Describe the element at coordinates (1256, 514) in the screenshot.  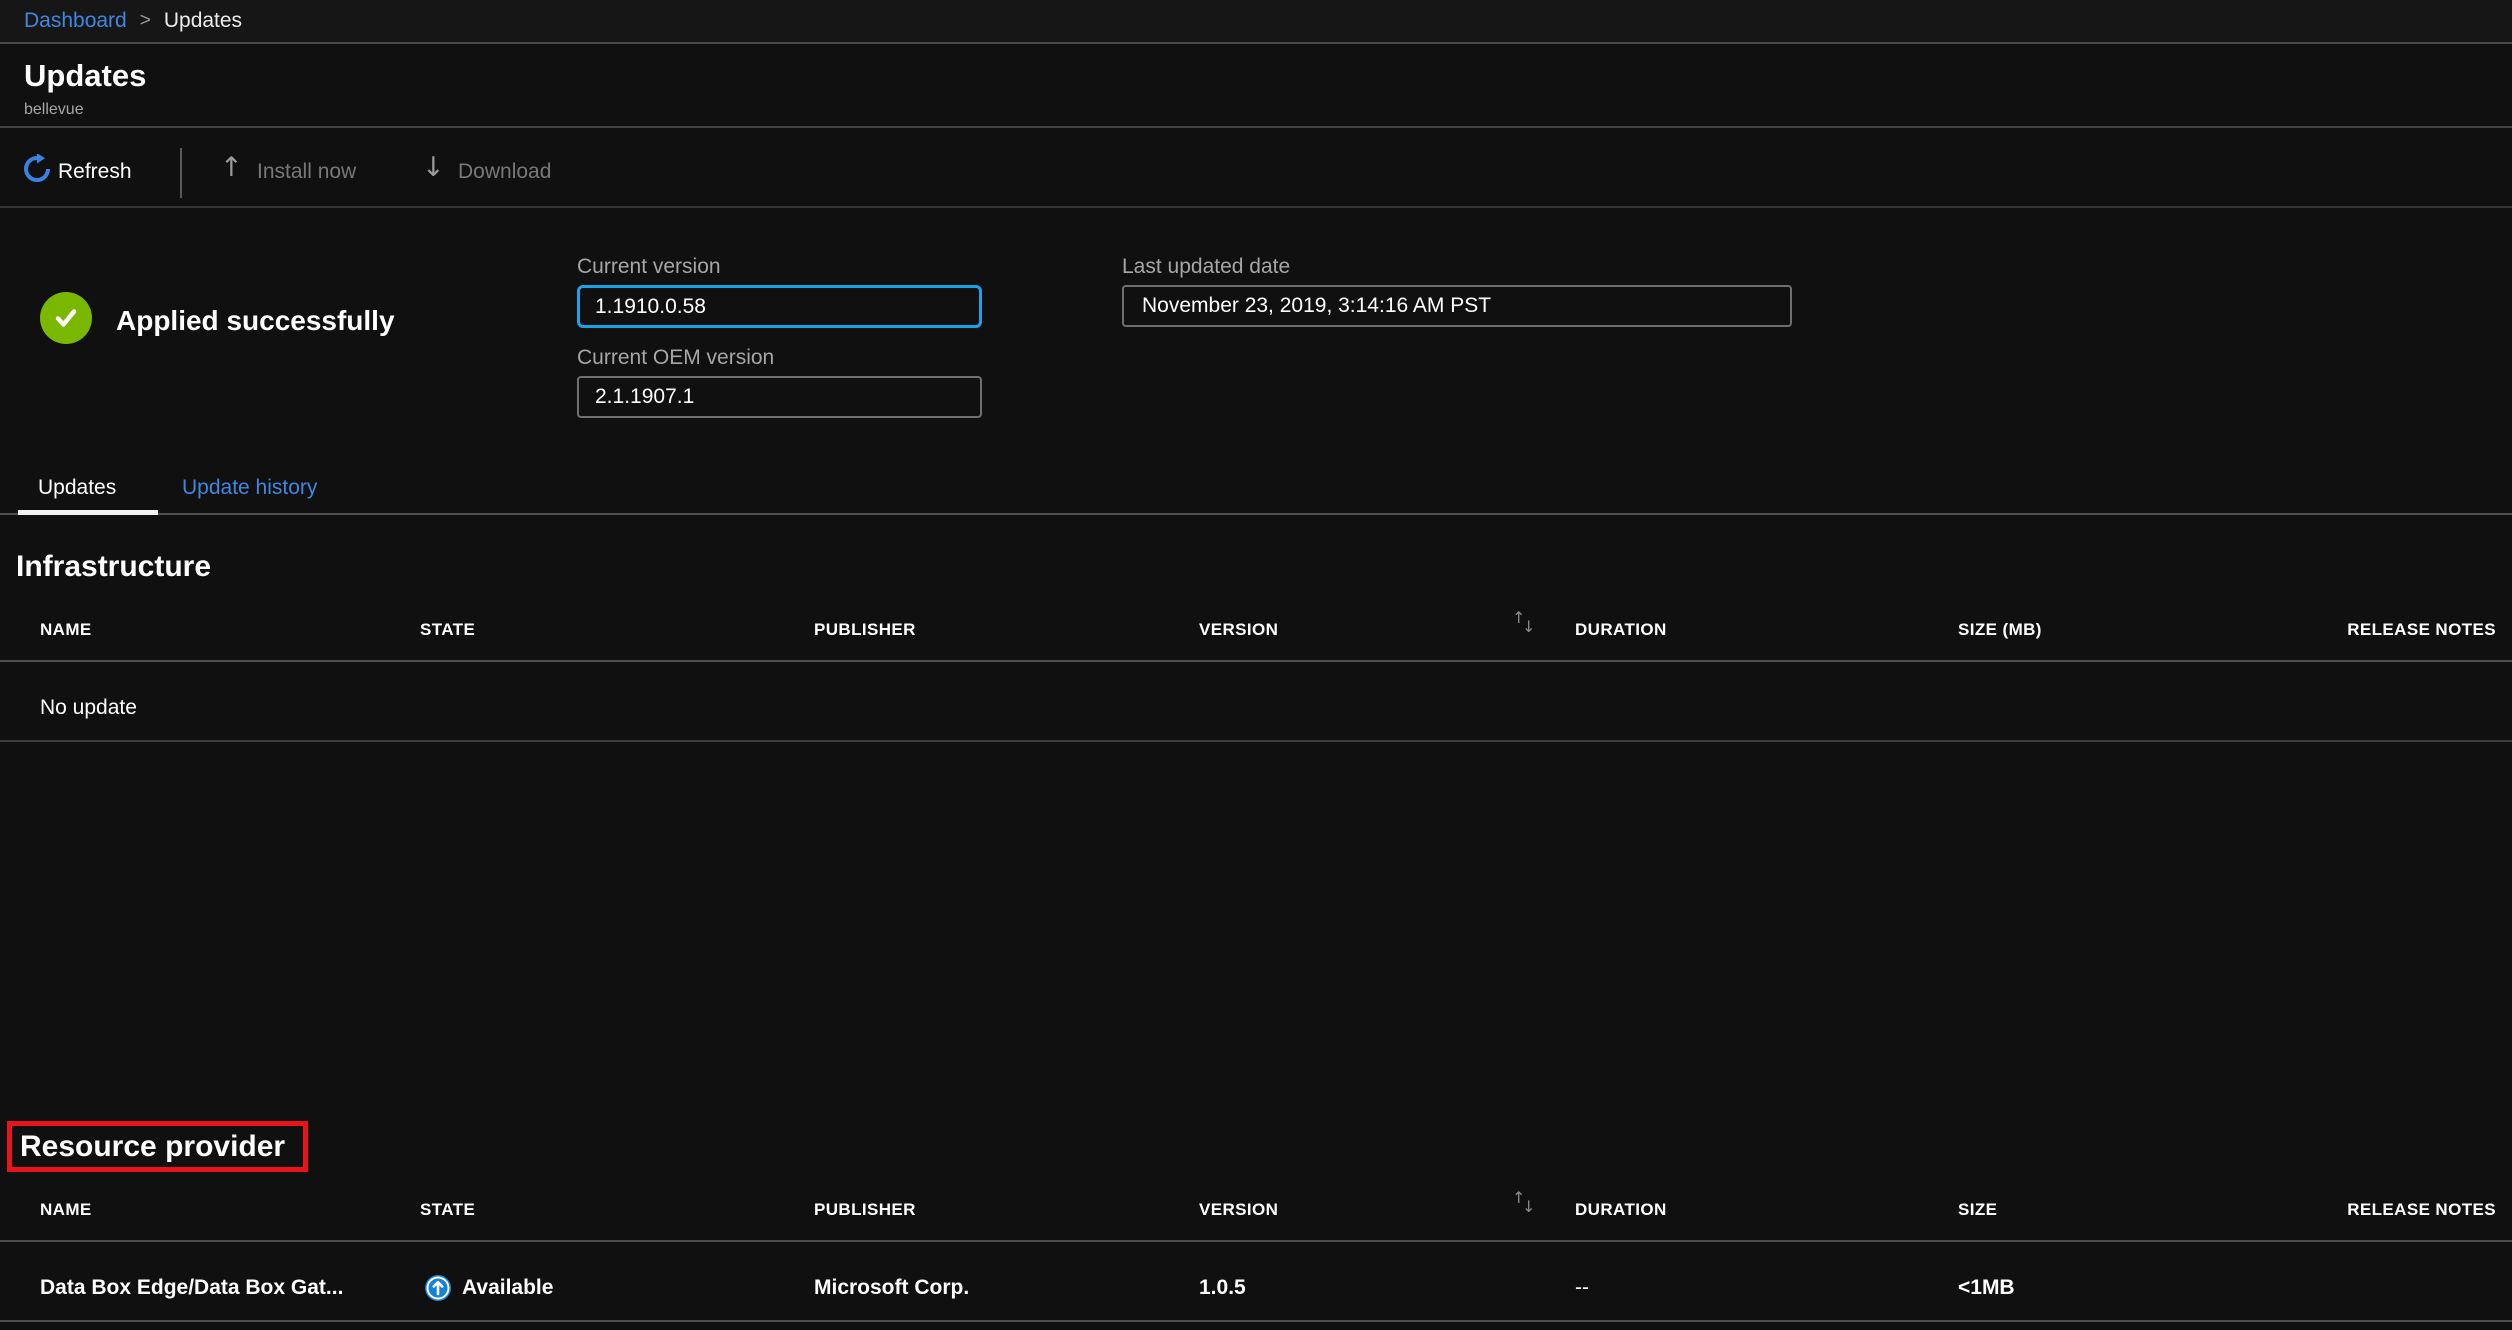
I see `tab-strip-line` at that location.